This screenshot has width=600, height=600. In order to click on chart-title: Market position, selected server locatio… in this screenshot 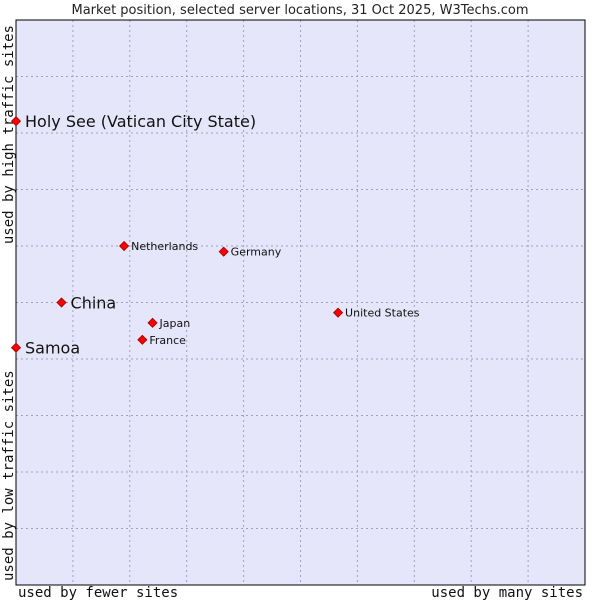, I will do `click(299, 10)`.